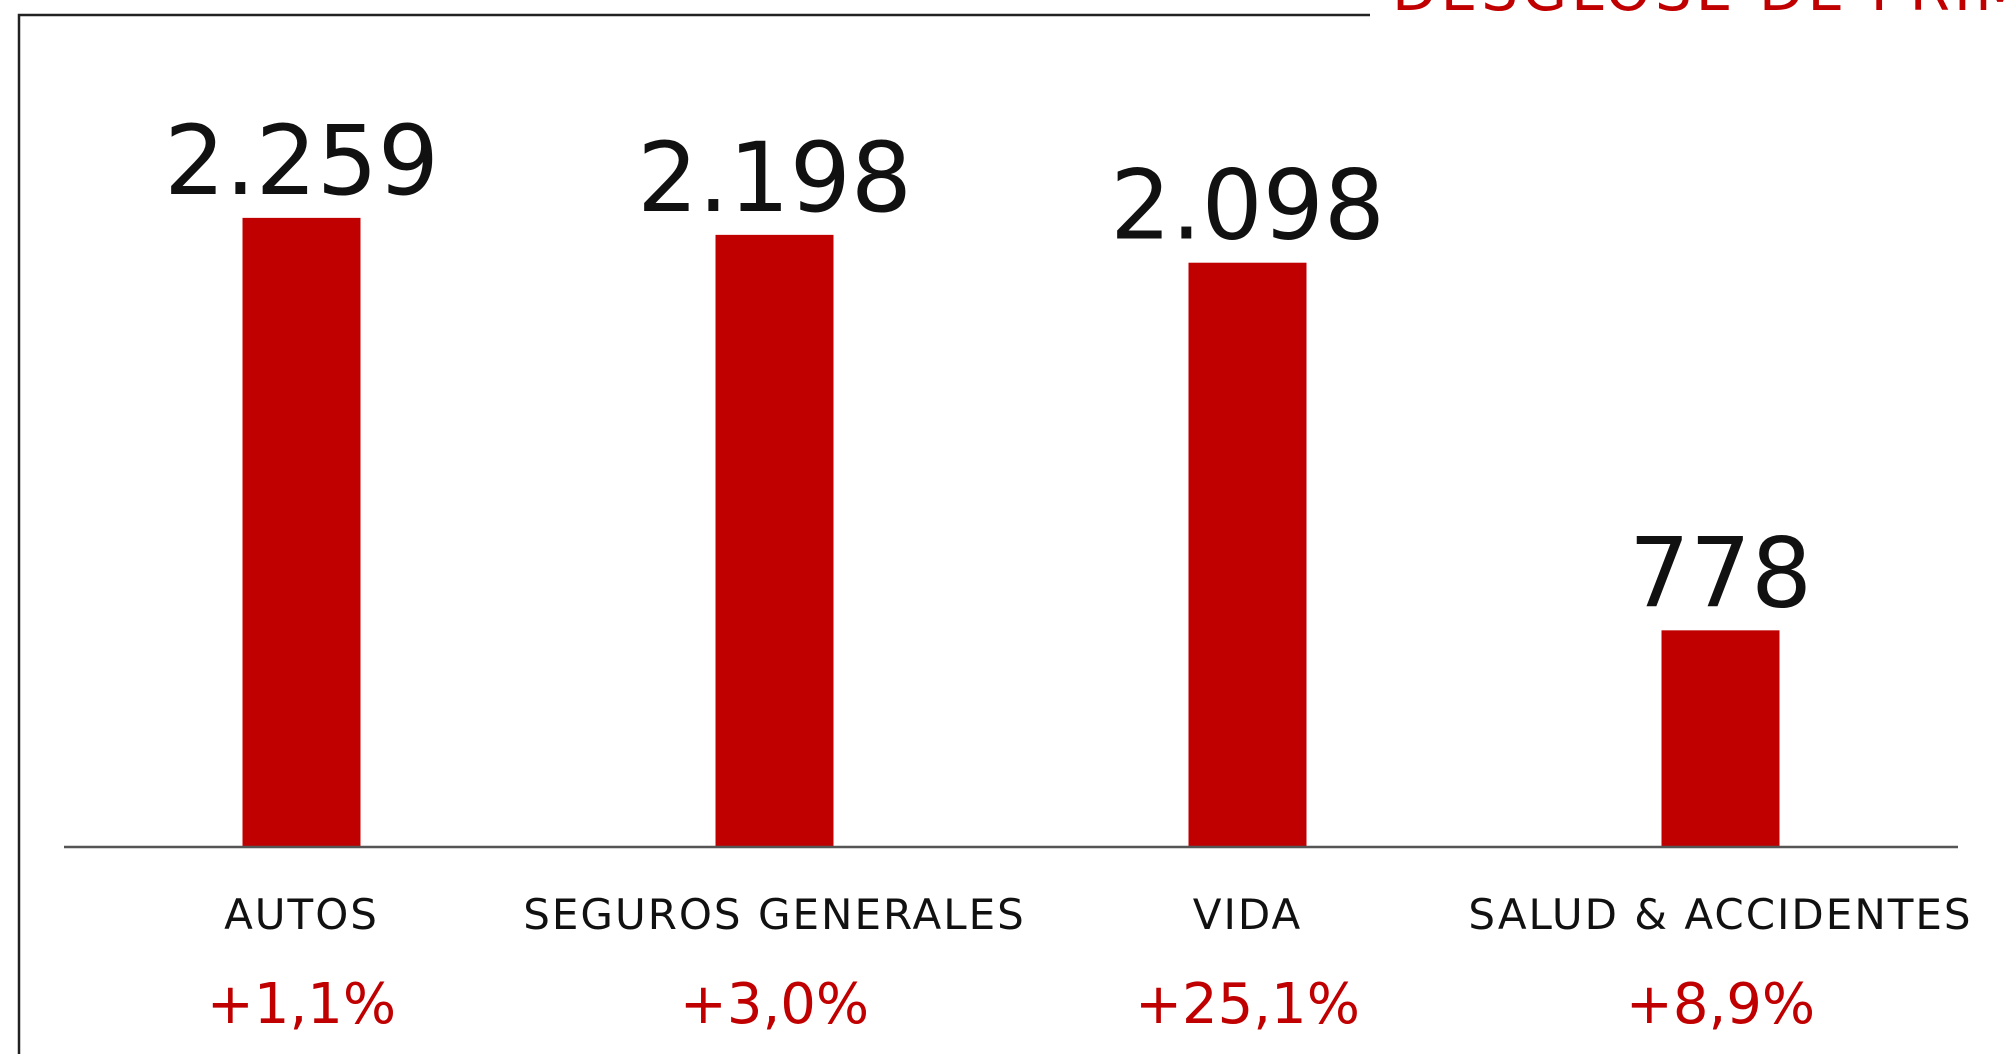 This screenshot has width=2012, height=1054. I want to click on x-tick-label: VIDA, so click(1247, 914).